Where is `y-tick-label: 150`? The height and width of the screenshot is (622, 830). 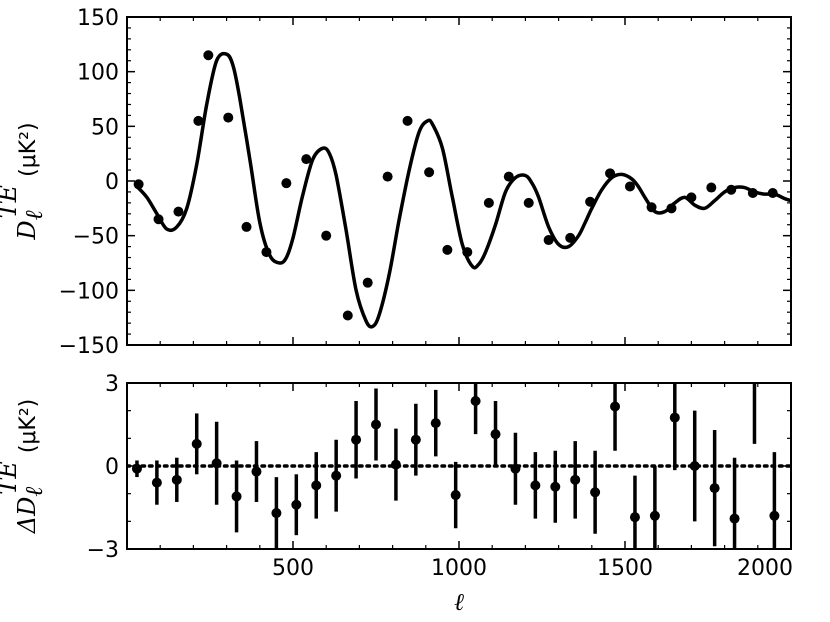 y-tick-label: 150 is located at coordinates (98, 18).